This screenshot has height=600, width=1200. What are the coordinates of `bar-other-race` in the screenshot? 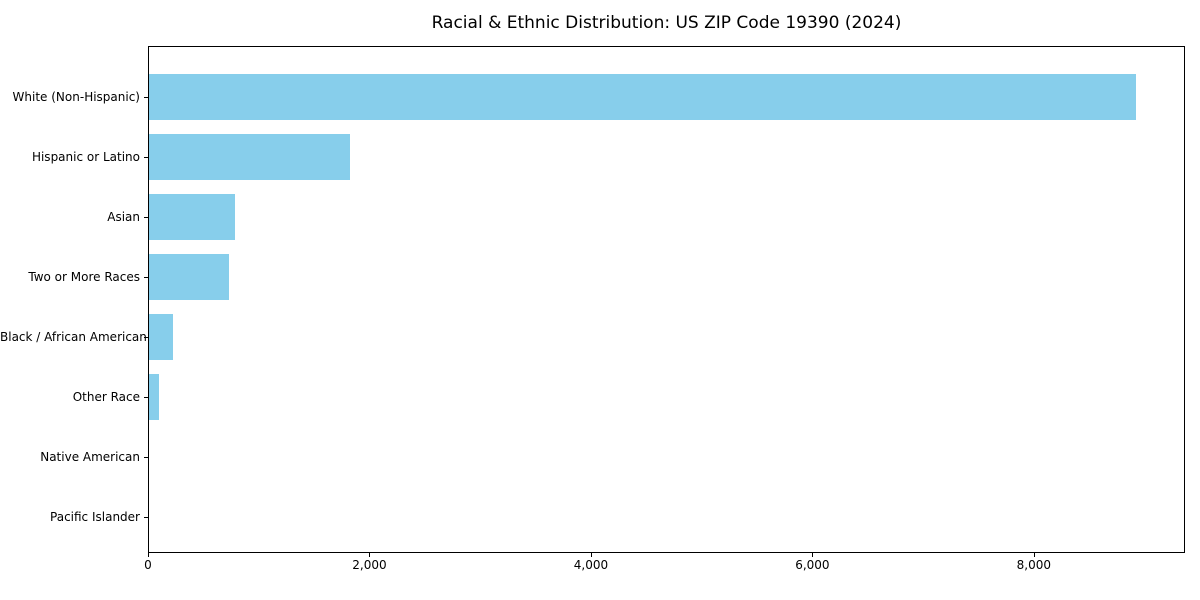 It's located at (154, 397).